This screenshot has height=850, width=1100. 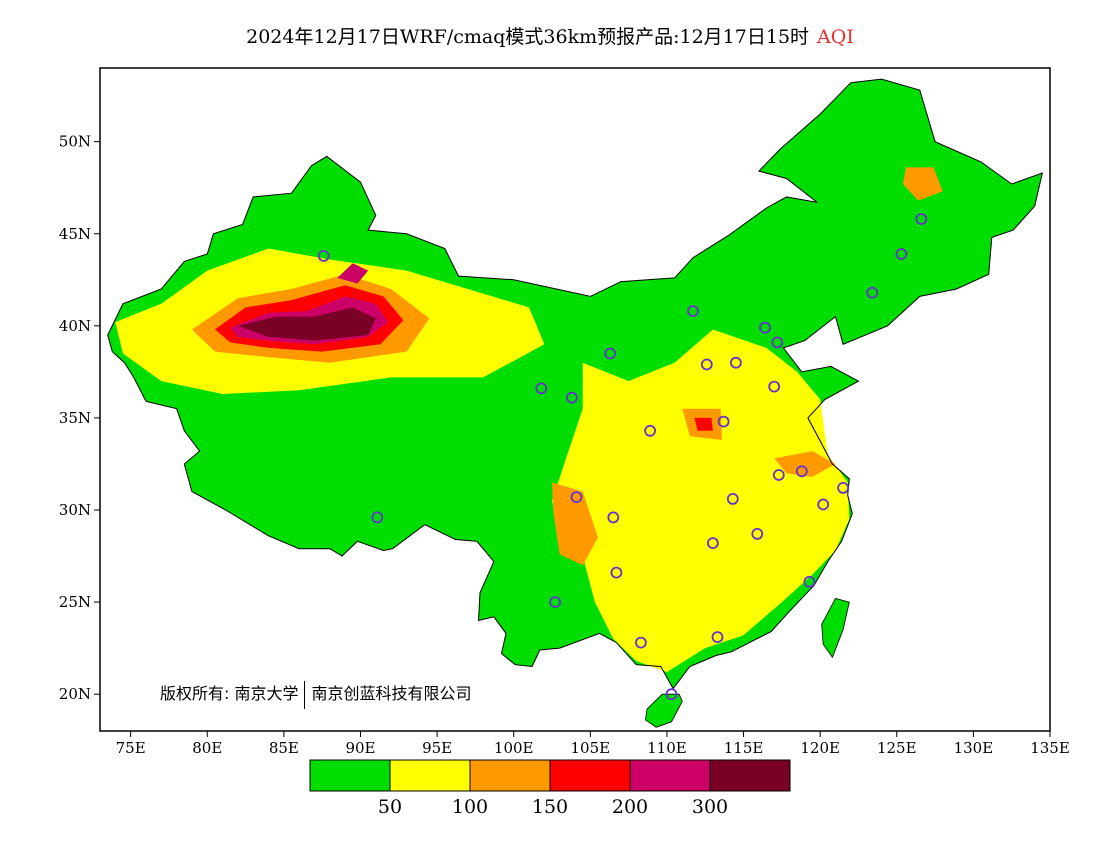 I want to click on colorbar-label: 200, so click(x=630, y=807).